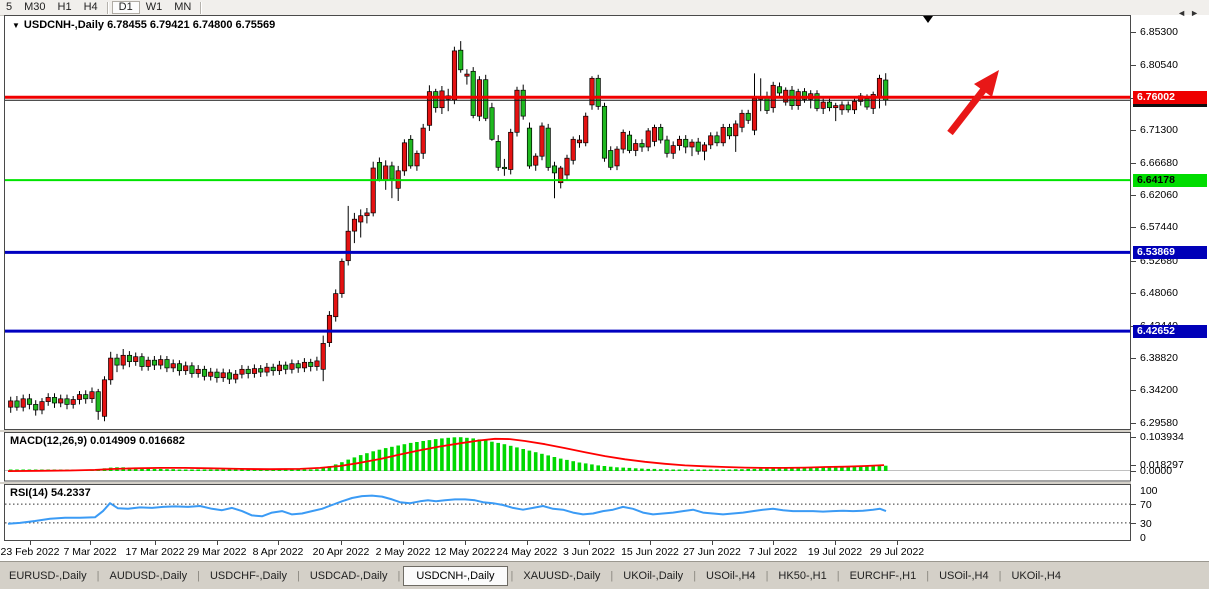 This screenshot has height=589, width=1209. Describe the element at coordinates (562, 575) in the screenshot. I see `chart-tab-xauusd-daily: XAUUSD-,Daily` at that location.